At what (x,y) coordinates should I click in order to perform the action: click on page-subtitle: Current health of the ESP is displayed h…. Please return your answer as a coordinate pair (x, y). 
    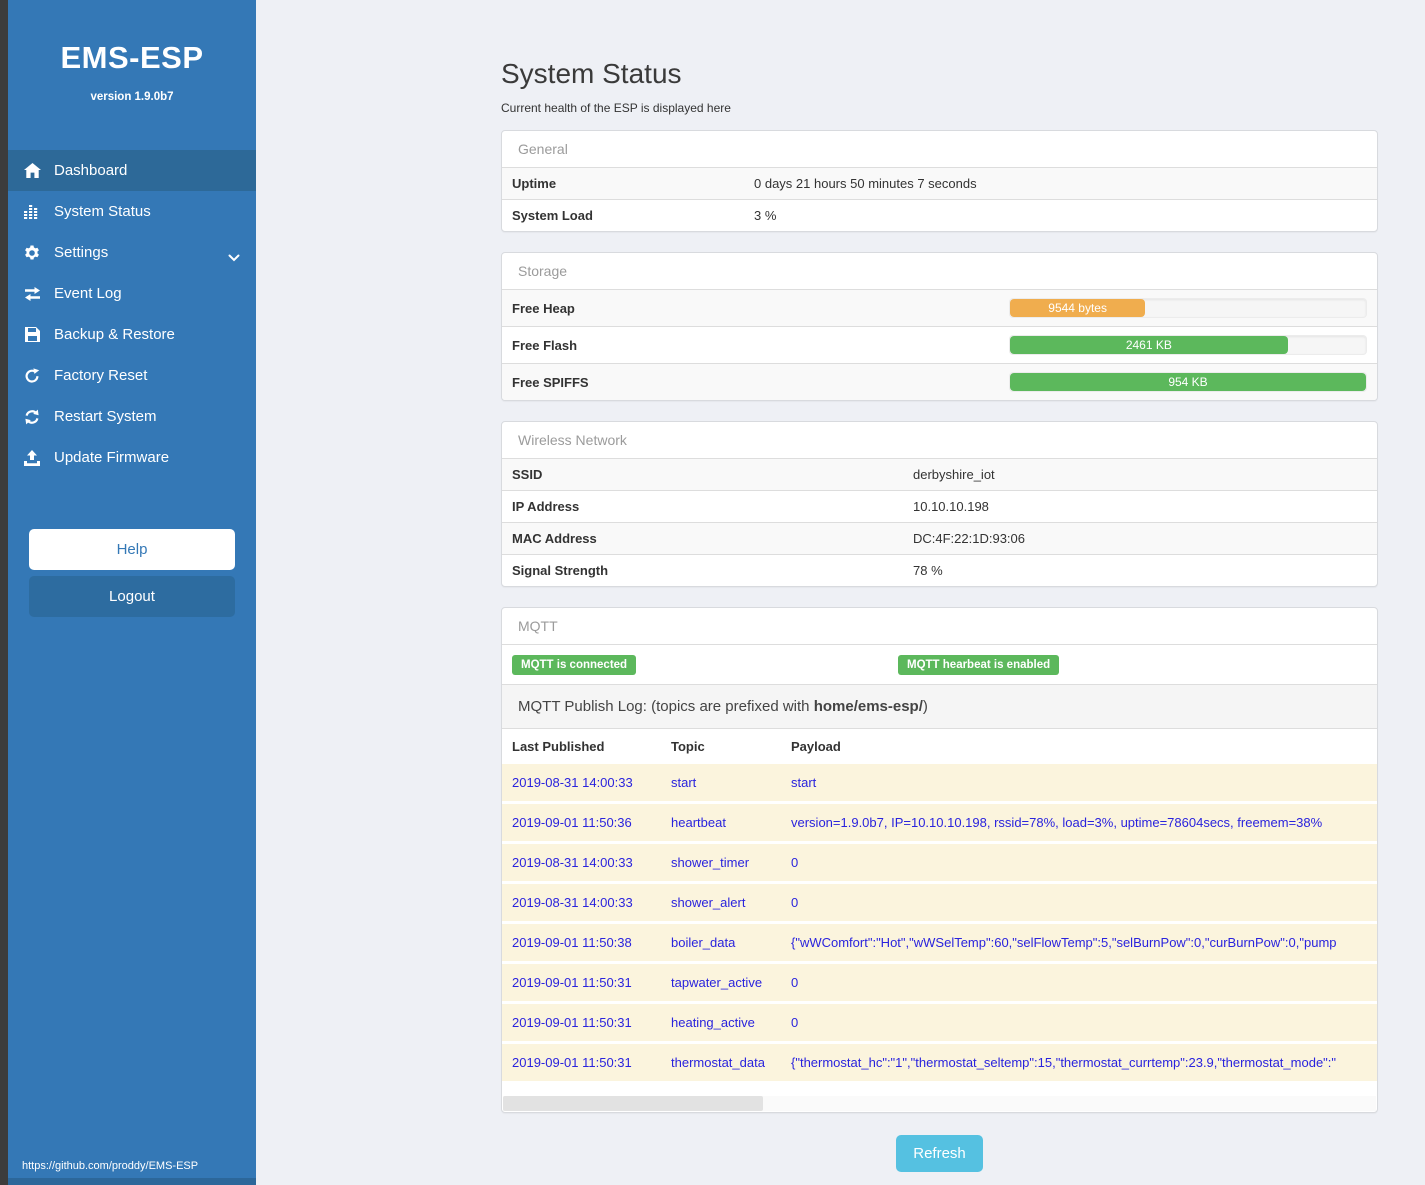
    Looking at the image, I should click on (616, 108).